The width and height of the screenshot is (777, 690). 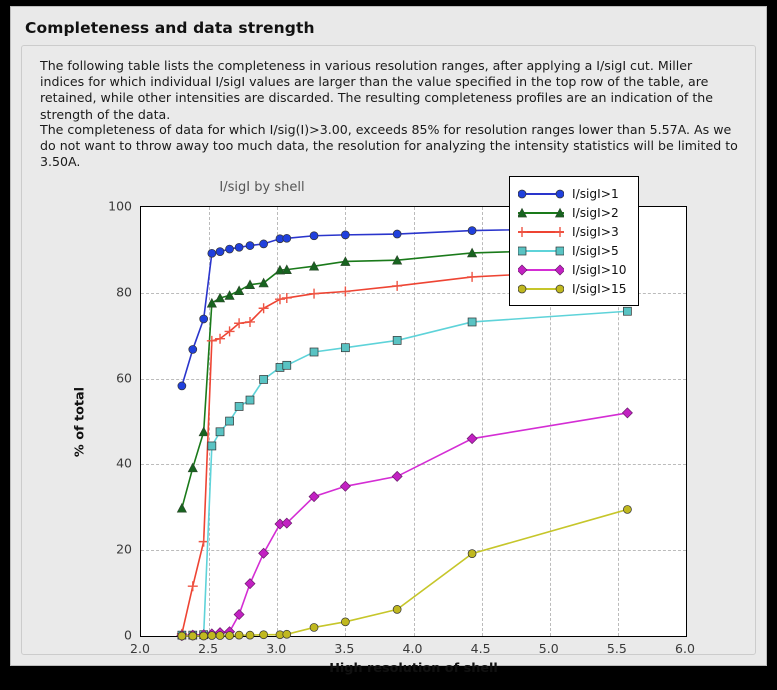 I want to click on legend-item-5: I/sigI>10, so click(x=574, y=269).